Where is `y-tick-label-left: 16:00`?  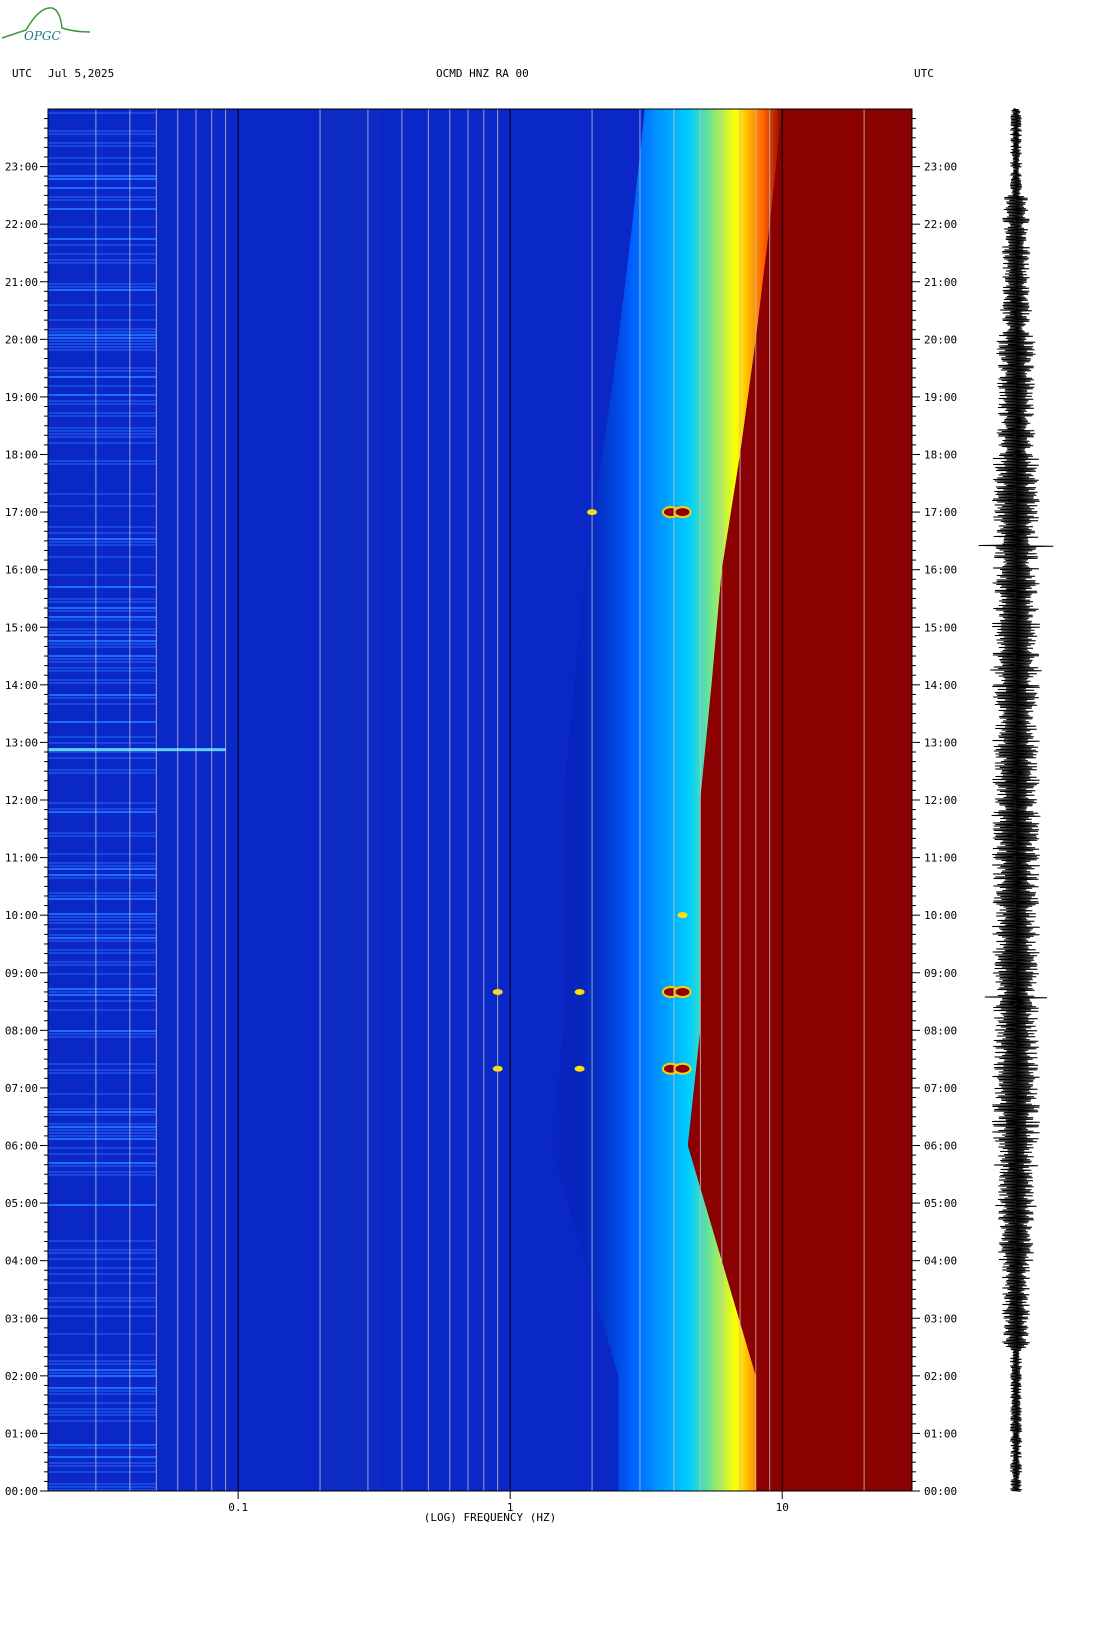 y-tick-label-left: 16:00 is located at coordinates (21, 570).